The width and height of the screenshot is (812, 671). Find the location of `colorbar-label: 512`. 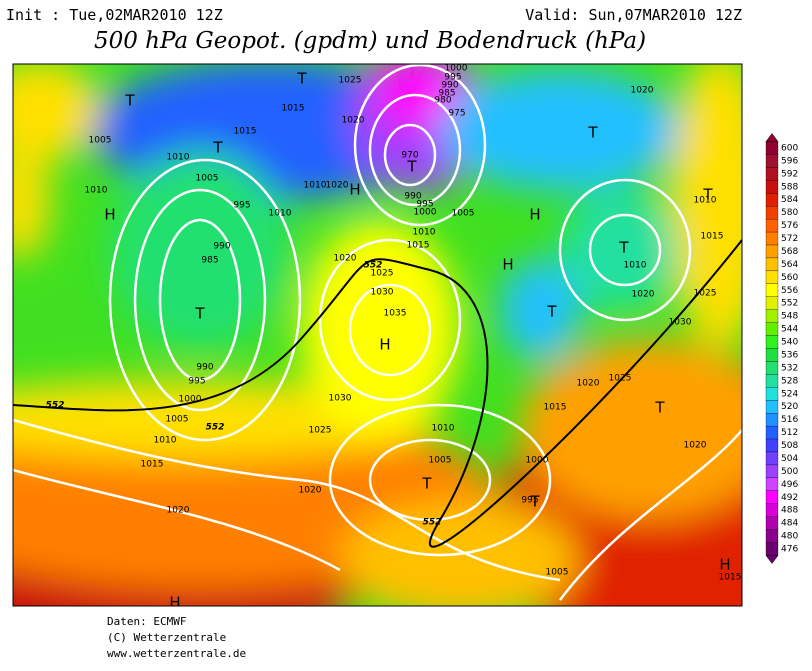

colorbar-label: 512 is located at coordinates (789, 433).